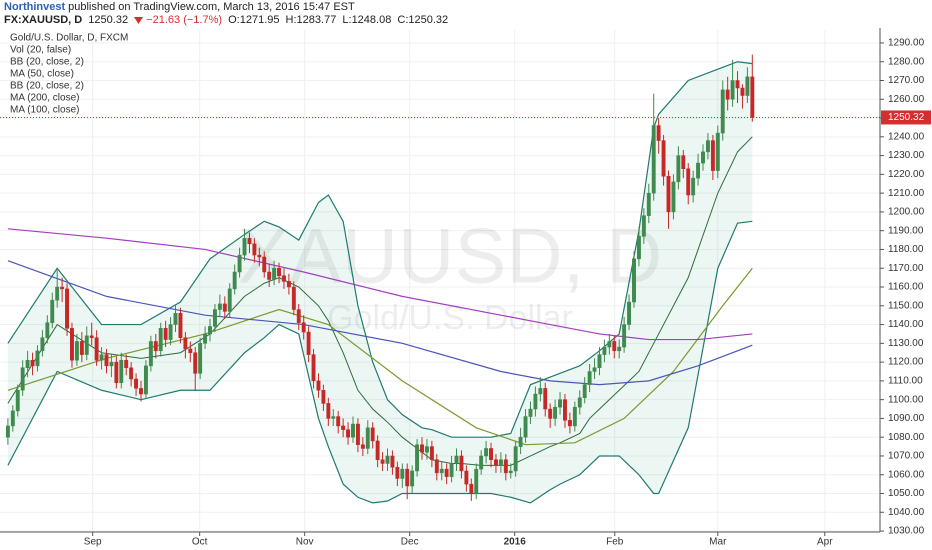 This screenshot has width=932, height=550. What do you see at coordinates (906, 80) in the screenshot?
I see `y-tick-label: 1270.00` at bounding box center [906, 80].